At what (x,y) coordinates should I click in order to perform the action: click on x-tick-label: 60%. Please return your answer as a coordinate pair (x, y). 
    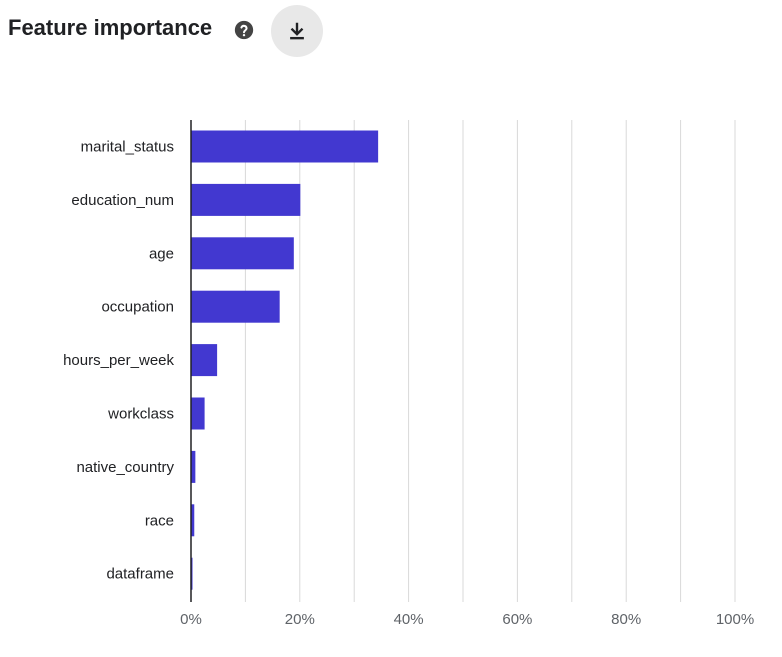
    Looking at the image, I should click on (517, 619).